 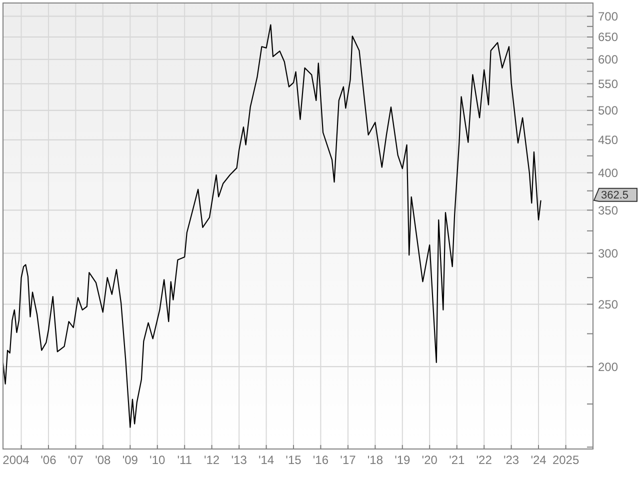 What do you see at coordinates (320, 460) in the screenshot?
I see `x-tick-label: '16` at bounding box center [320, 460].